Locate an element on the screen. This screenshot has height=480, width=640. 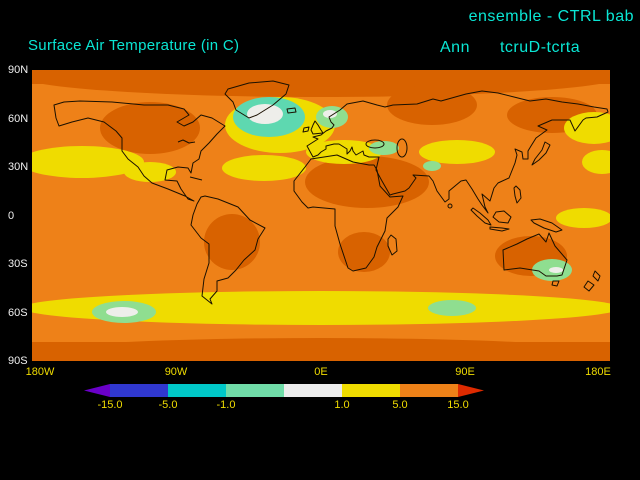
region-southern-ocean-band is located at coordinates (321, 308).